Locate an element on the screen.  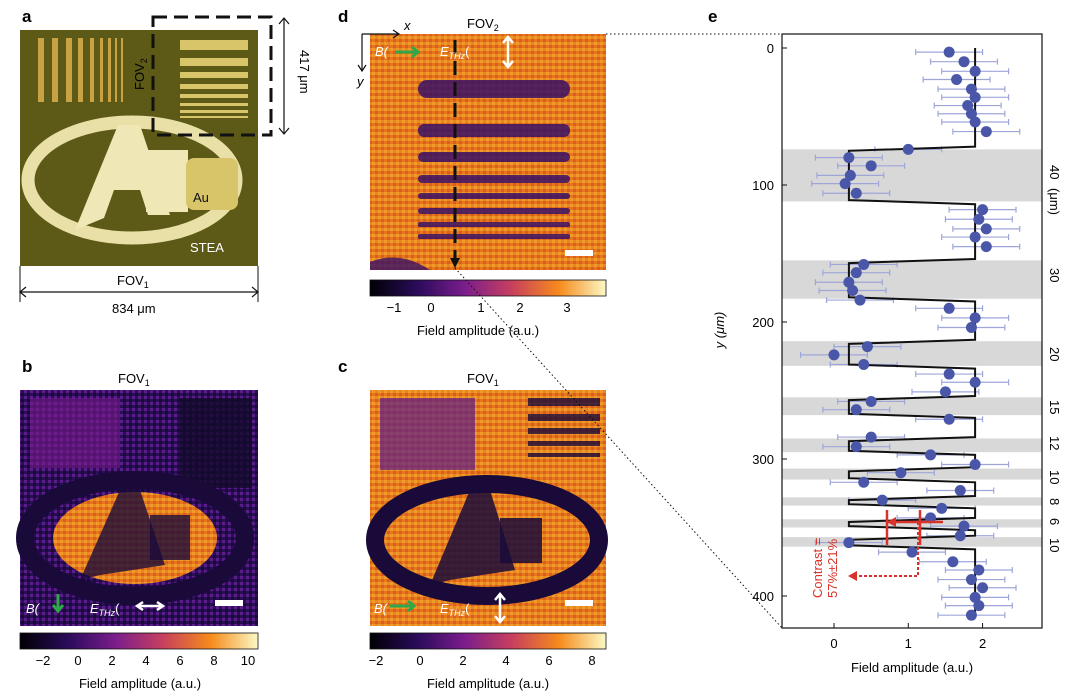
chart-bands is located at coordinates (912, 348).